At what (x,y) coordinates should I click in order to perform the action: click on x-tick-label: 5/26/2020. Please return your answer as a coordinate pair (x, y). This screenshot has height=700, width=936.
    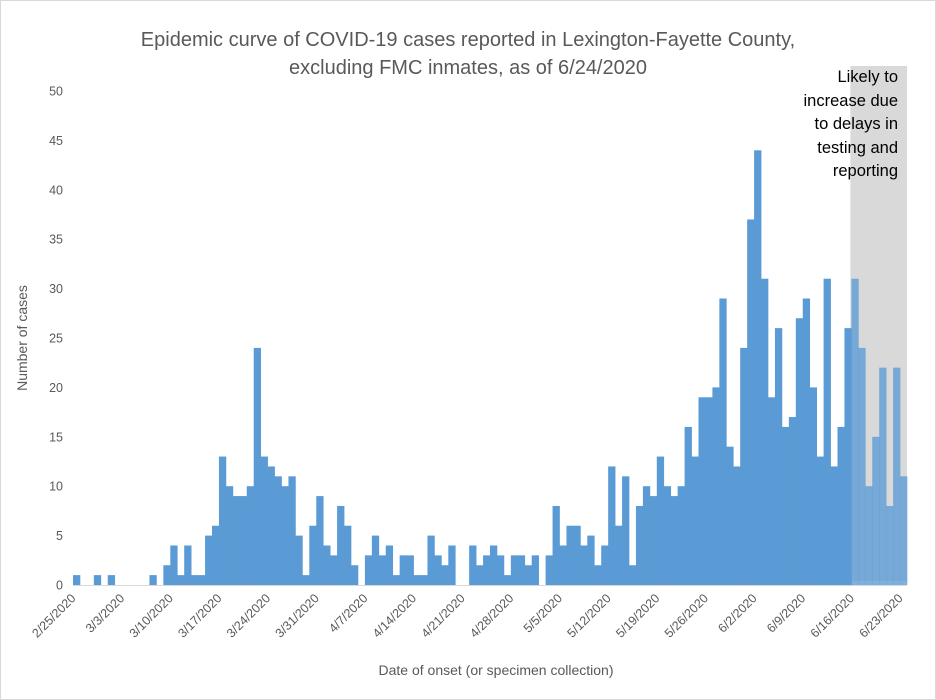
    Looking at the image, I should click on (686, 615).